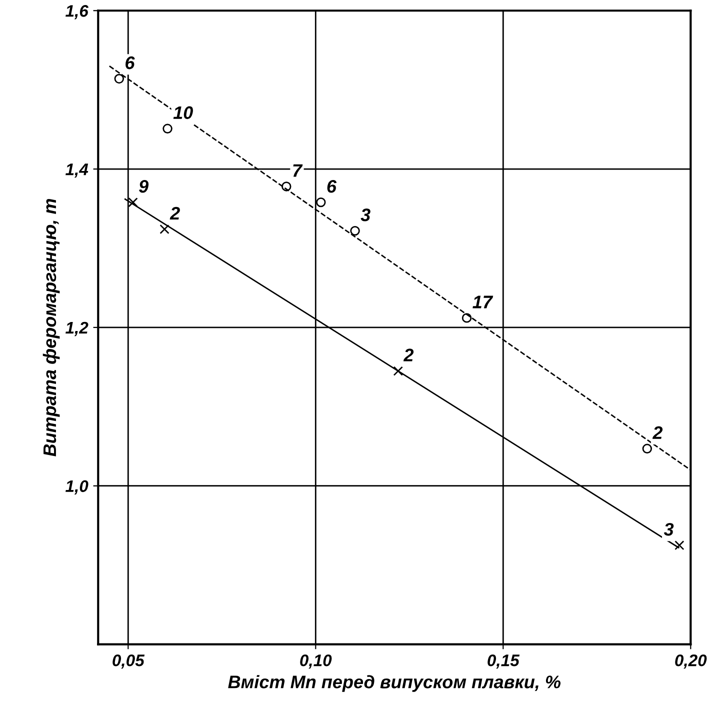  What do you see at coordinates (128, 661) in the screenshot?
I see `x-tick-label: 0,05` at bounding box center [128, 661].